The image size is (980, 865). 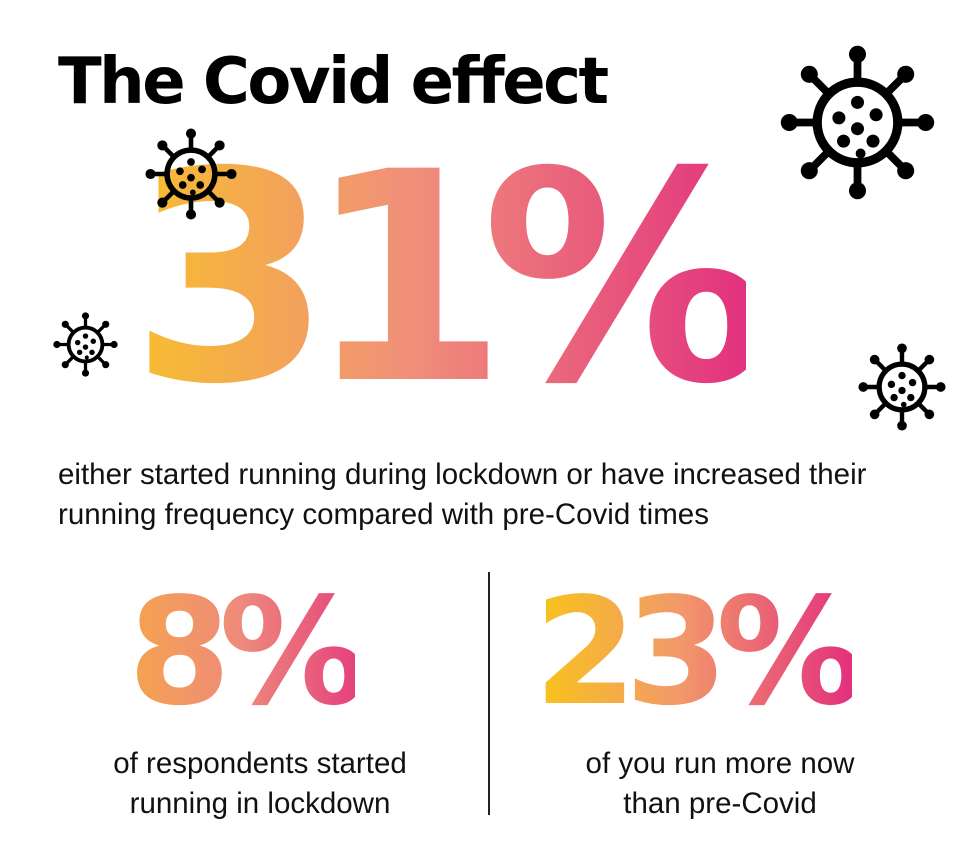 I want to click on caption-line: of you run more now, so click(x=720, y=763).